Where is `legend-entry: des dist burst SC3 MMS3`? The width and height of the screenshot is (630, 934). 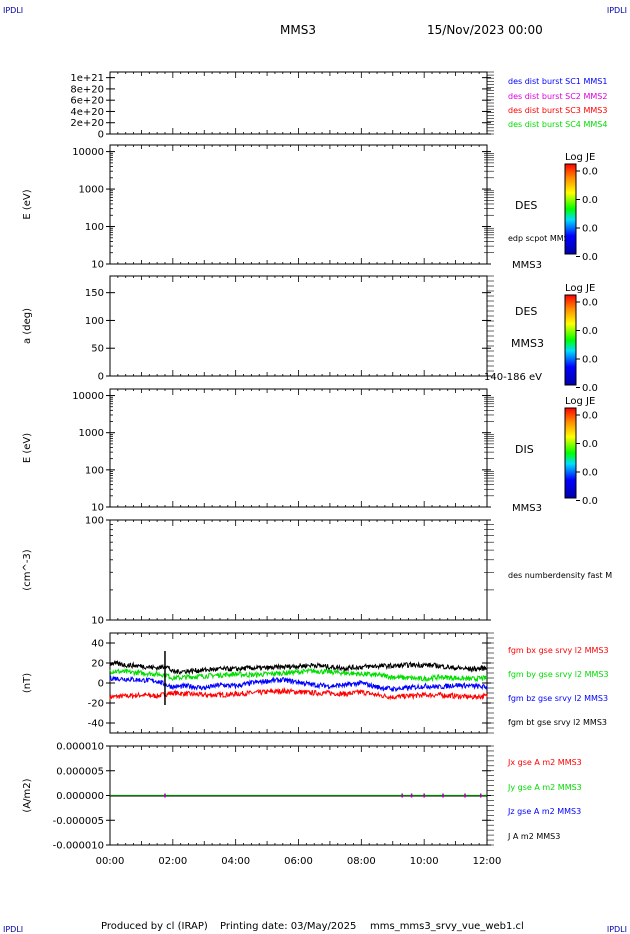 legend-entry: des dist burst SC3 MMS3 is located at coordinates (557, 110).